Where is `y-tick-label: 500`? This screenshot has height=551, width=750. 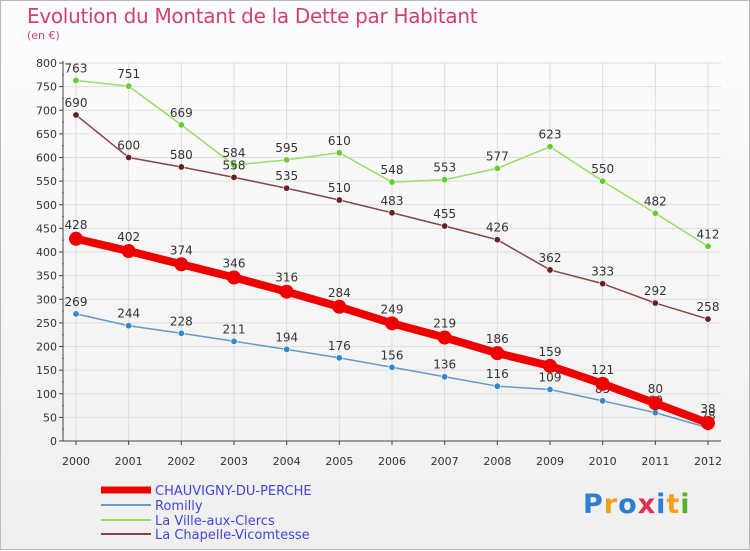 y-tick-label: 500 is located at coordinates (46, 205).